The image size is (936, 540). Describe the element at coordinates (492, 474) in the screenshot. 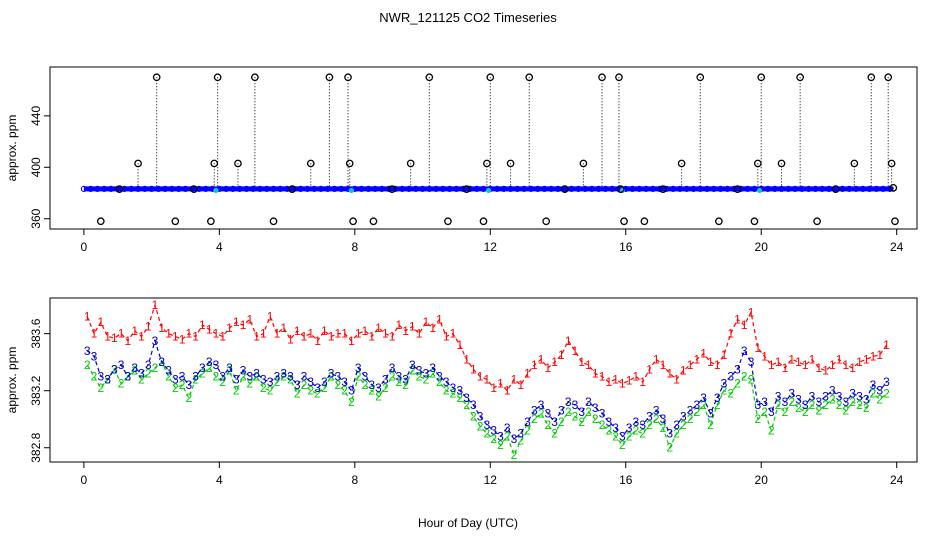

I see `bottom-x-axis: 0 4 8 12 16 20 24` at that location.